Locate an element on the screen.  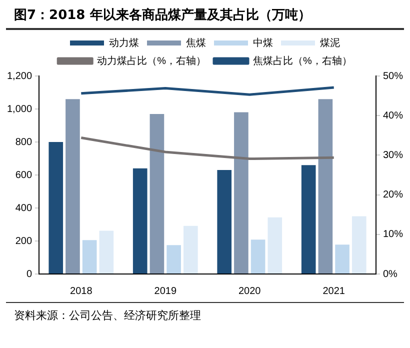
y2-tick-label: 40% is located at coordinates (393, 116).